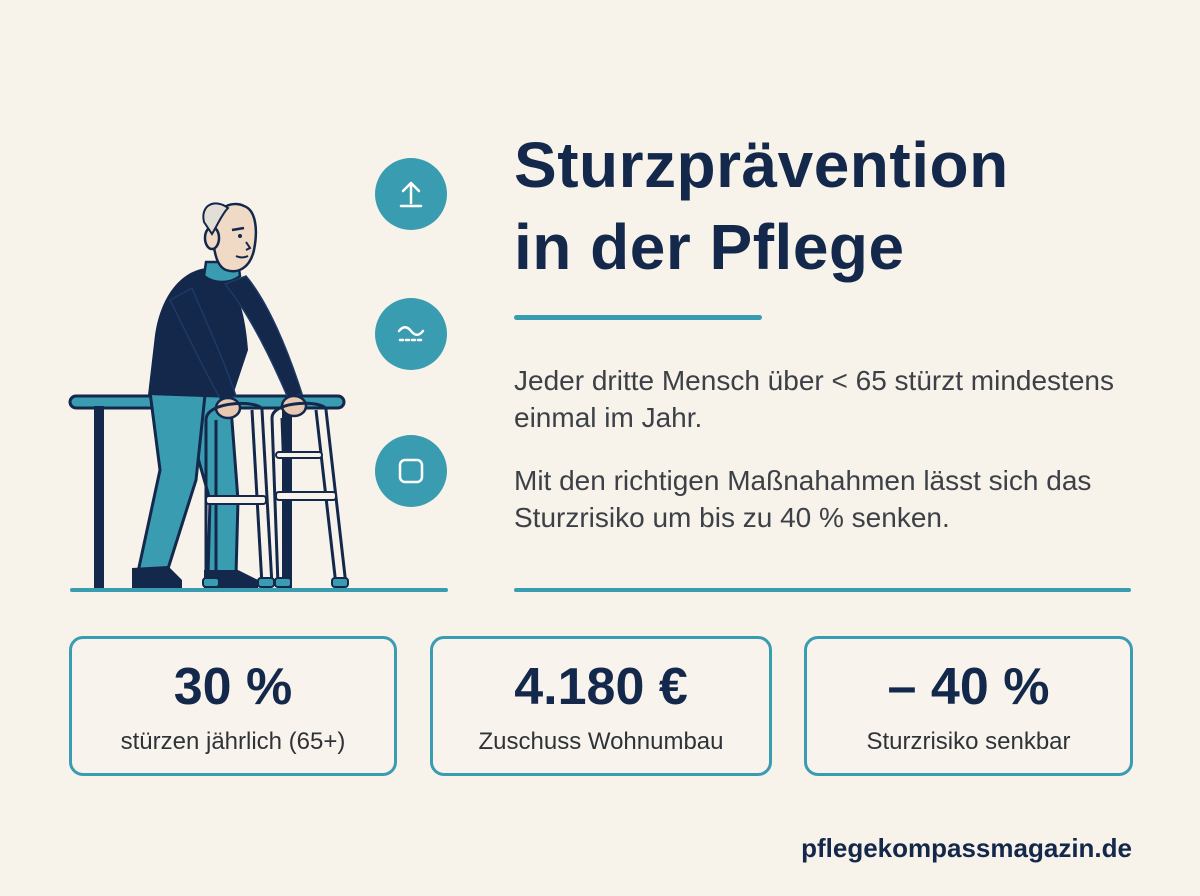  Describe the element at coordinates (822, 590) in the screenshot. I see `content-divider` at that location.